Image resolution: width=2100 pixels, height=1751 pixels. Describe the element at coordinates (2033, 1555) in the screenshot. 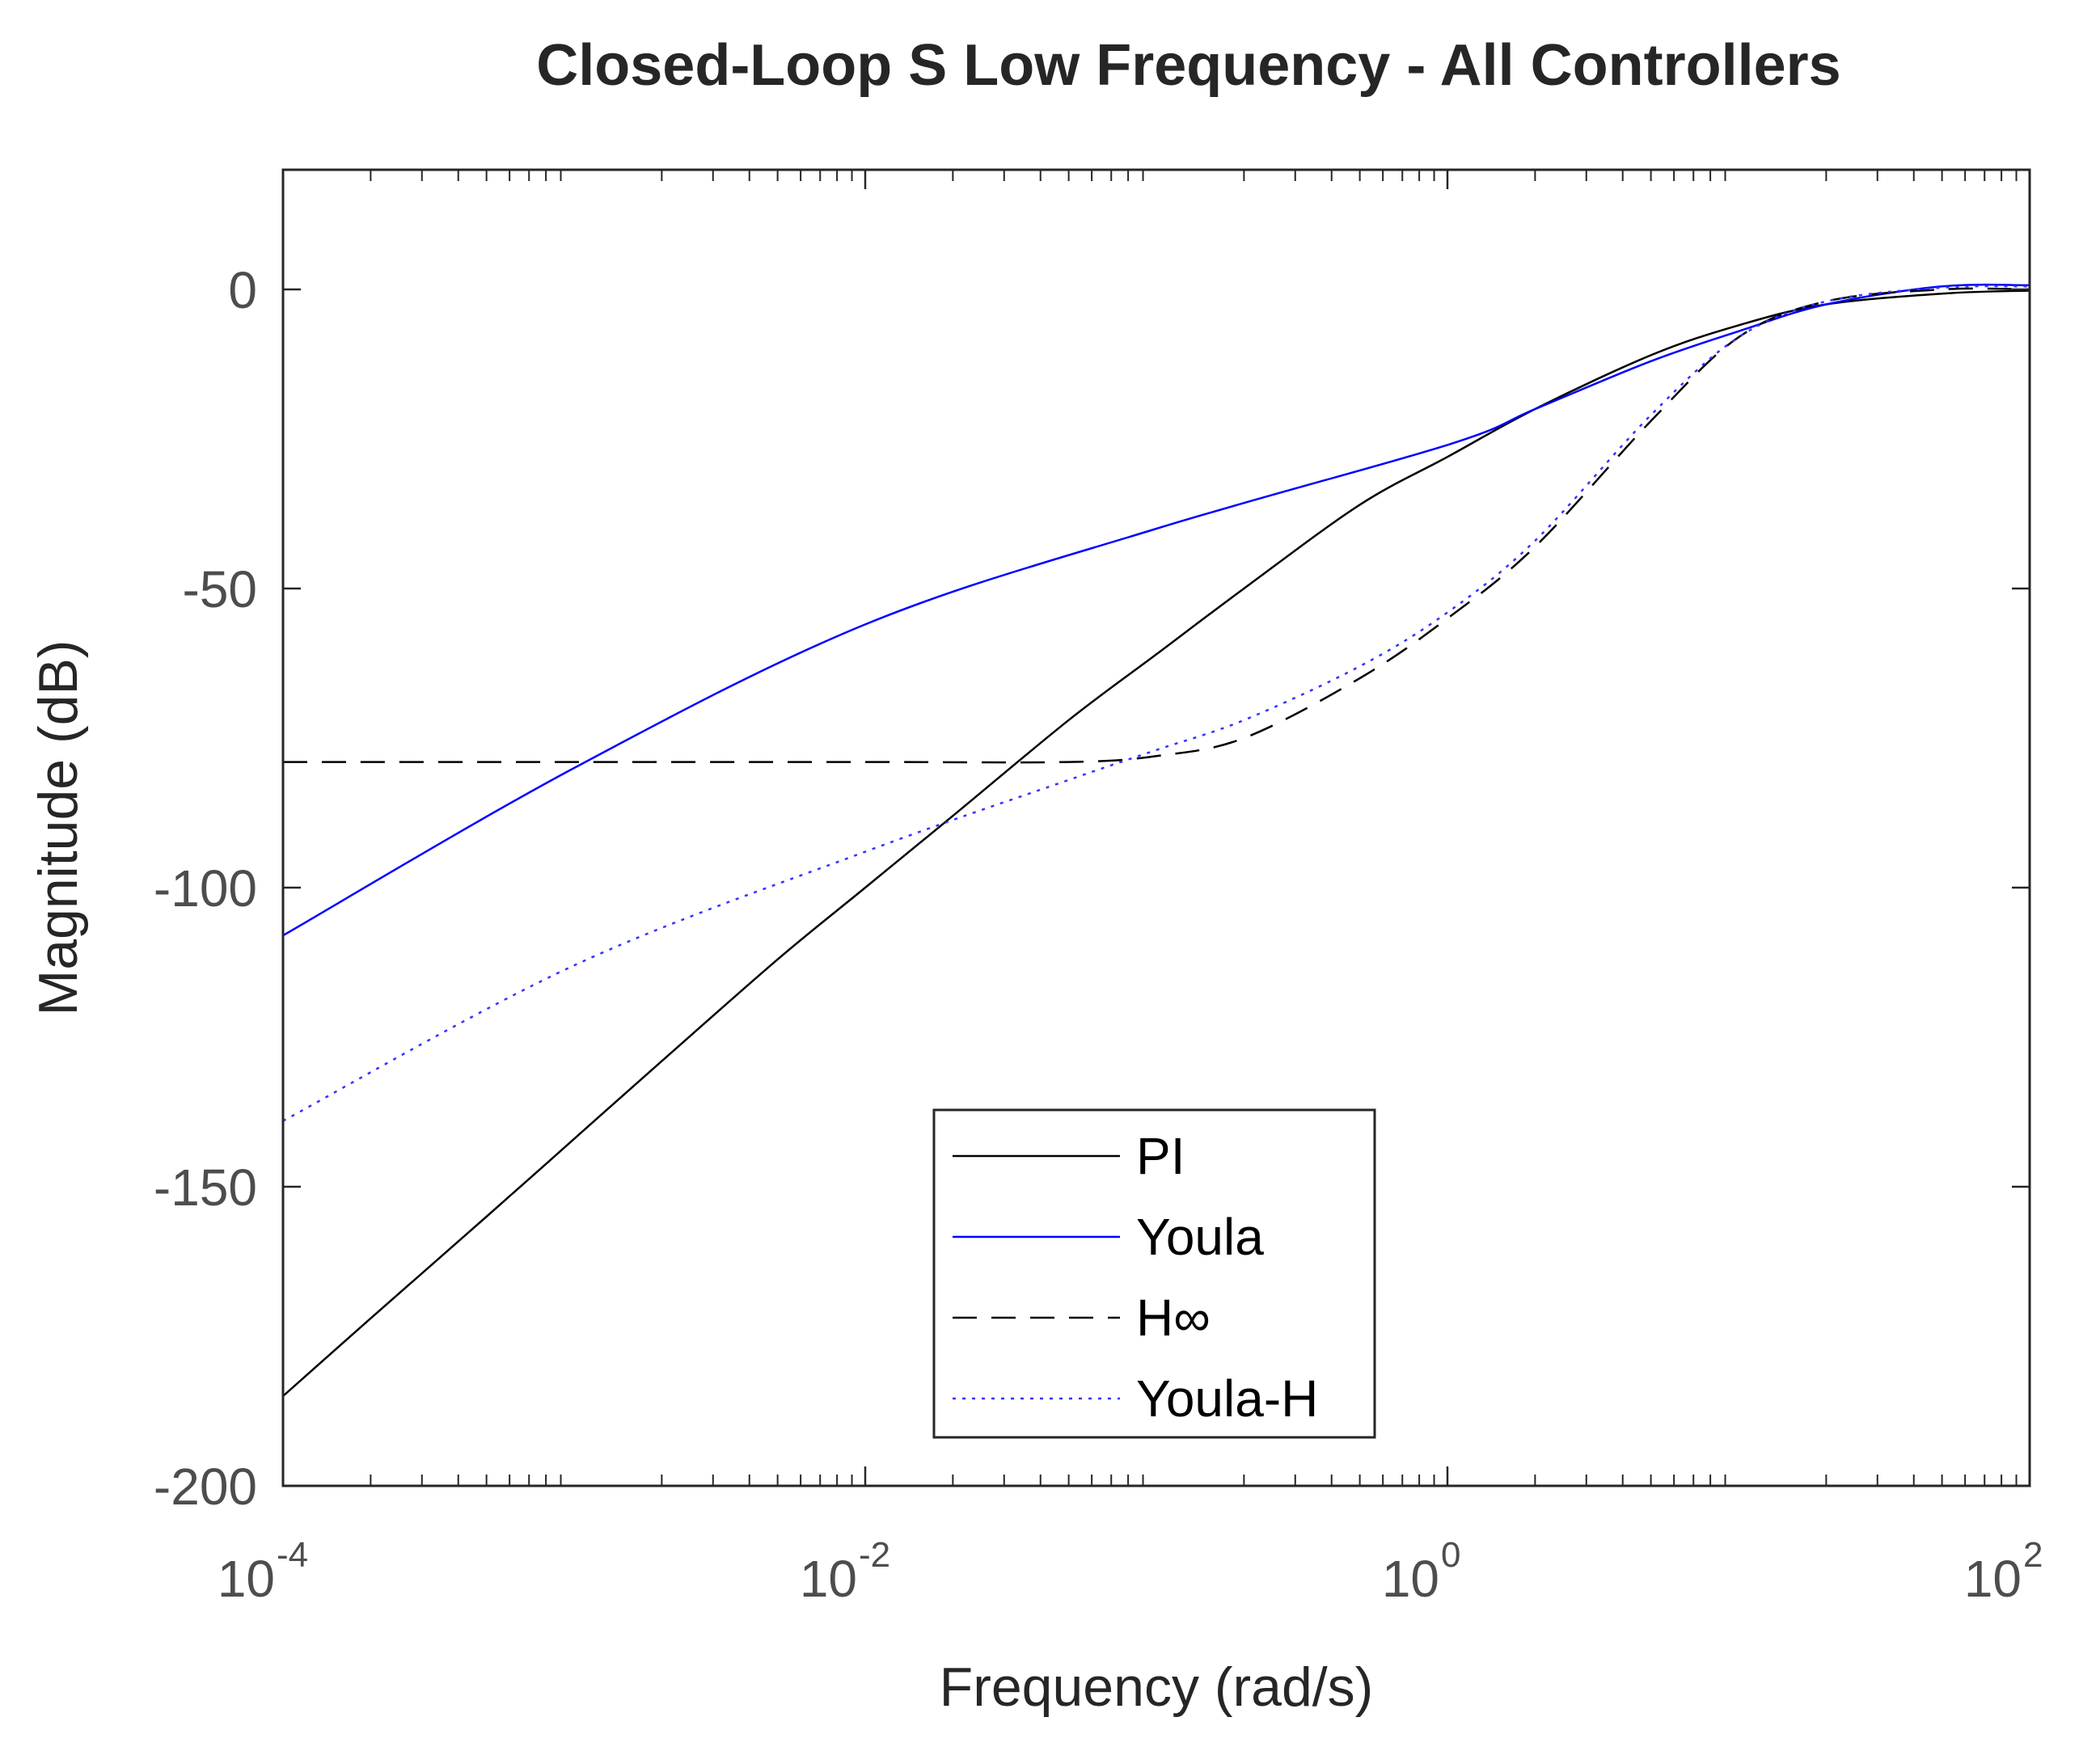

I see `x-tick-exponent: 2` at that location.